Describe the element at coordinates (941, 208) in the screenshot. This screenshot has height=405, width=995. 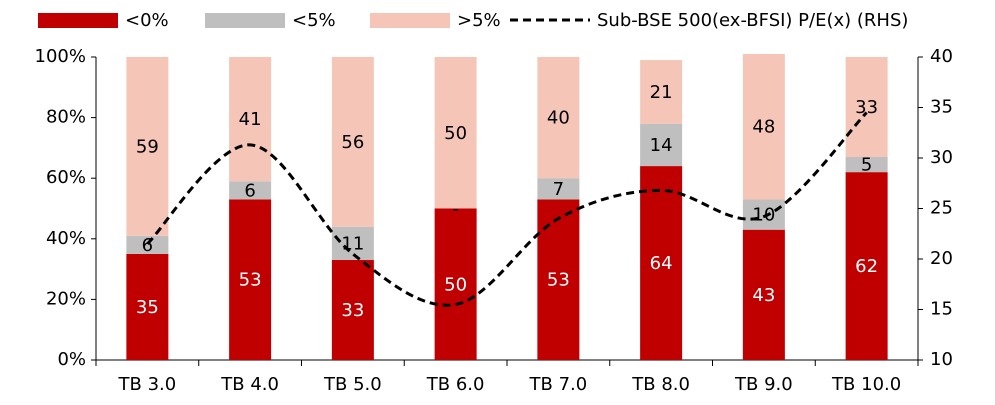
I see `y2-tick-label: 25` at that location.